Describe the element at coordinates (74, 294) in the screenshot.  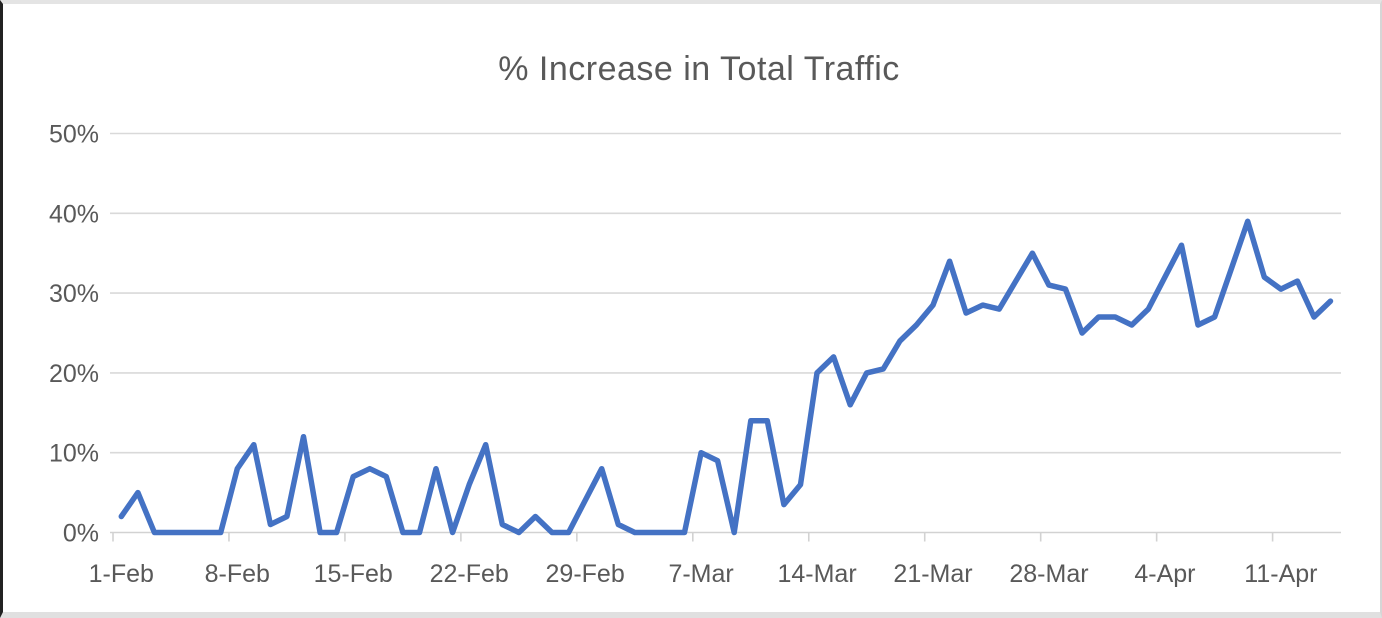
I see `y-axis-tick-label: 30%` at that location.